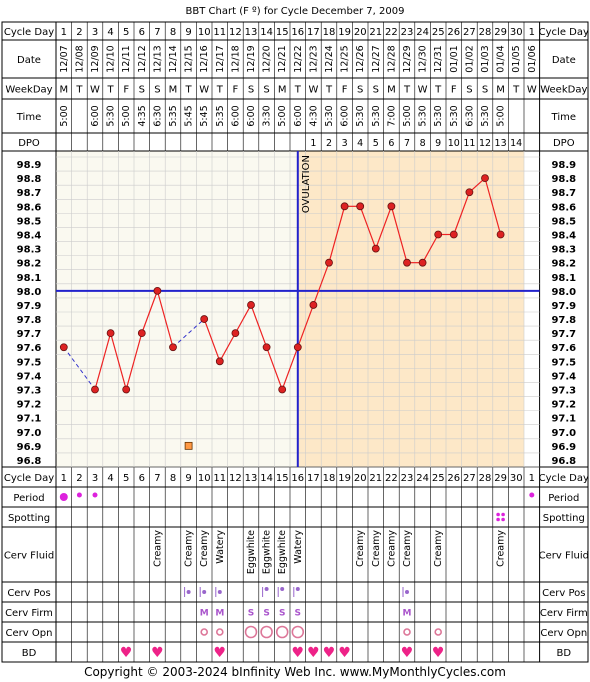  What do you see at coordinates (282, 58) in the screenshot?
I see `date-cell: 12/21` at bounding box center [282, 58].